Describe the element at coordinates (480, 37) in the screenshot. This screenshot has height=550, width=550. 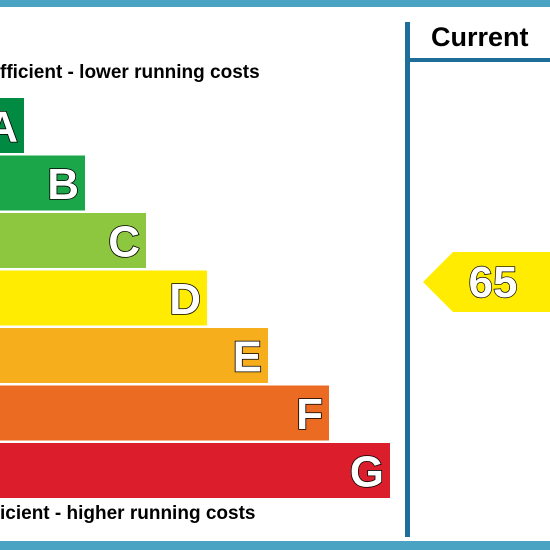
I see `current-column-header: Current` at that location.